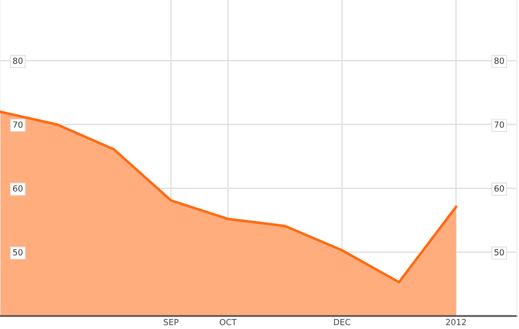  What do you see at coordinates (342, 322) in the screenshot?
I see `x-tick-label: DEC` at bounding box center [342, 322].